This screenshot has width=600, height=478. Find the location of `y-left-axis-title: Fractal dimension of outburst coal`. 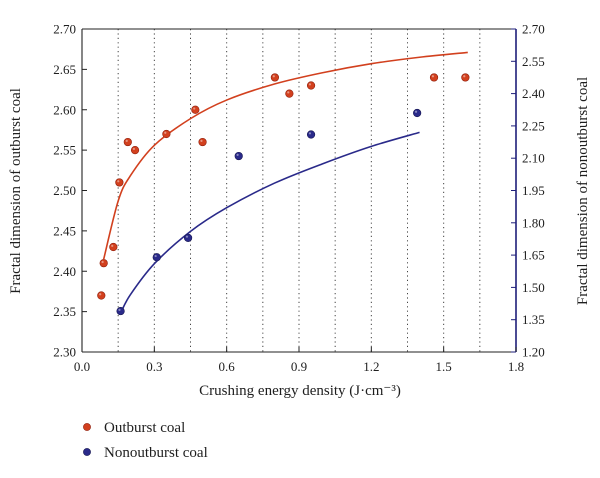

y-left-axis-title: Fractal dimension of outburst coal is located at coordinates (16, 191).